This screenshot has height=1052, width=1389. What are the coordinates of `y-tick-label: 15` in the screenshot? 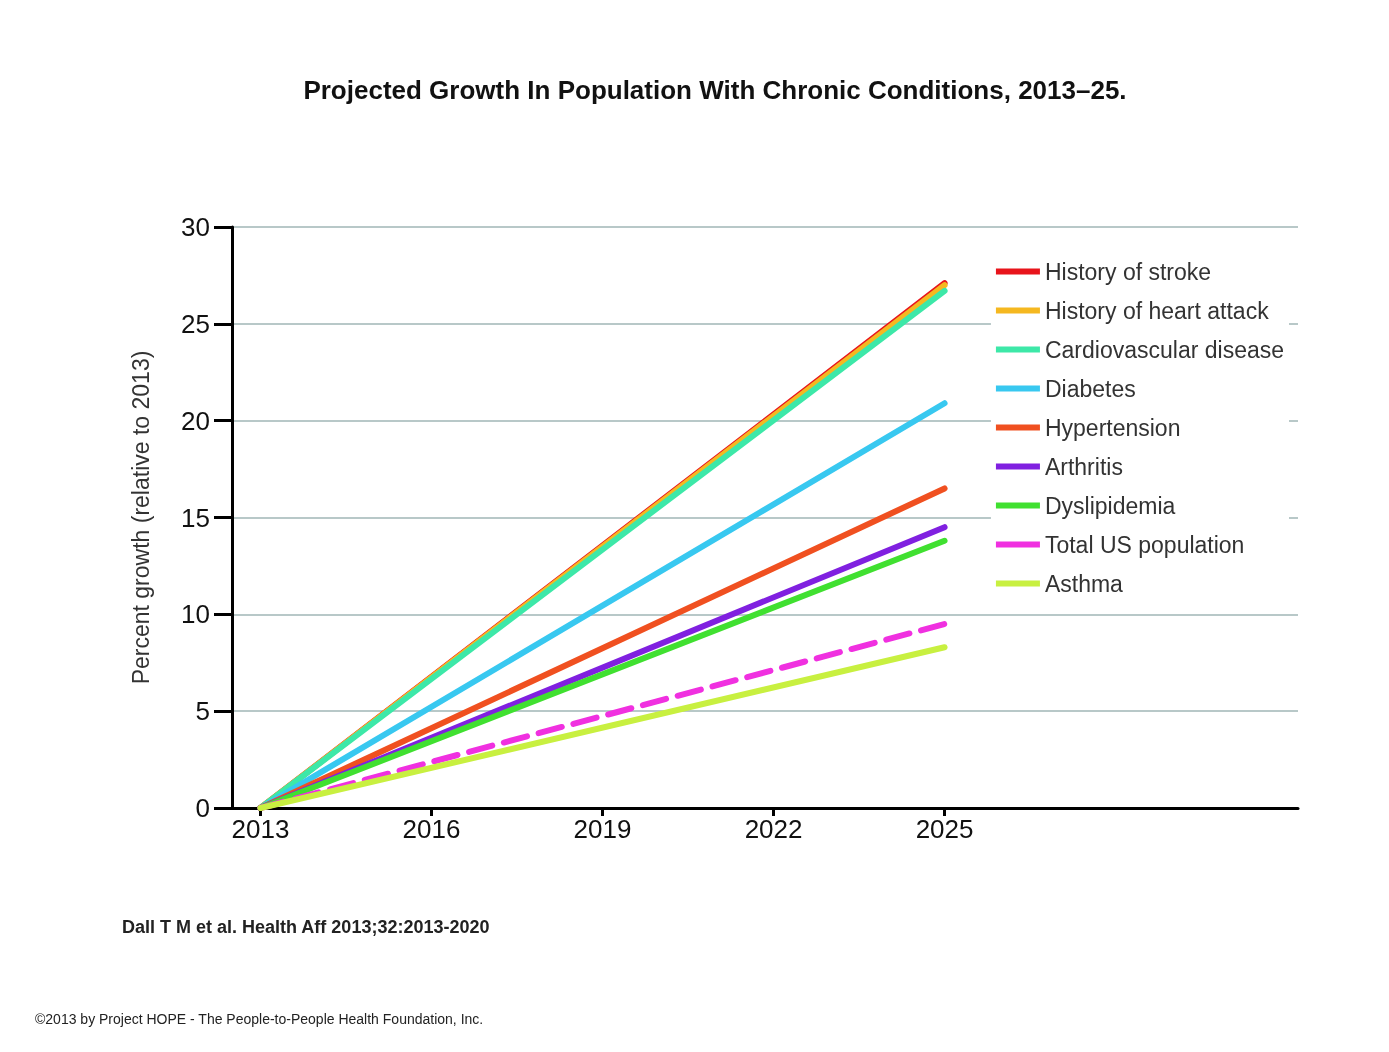 It's located at (195, 517).